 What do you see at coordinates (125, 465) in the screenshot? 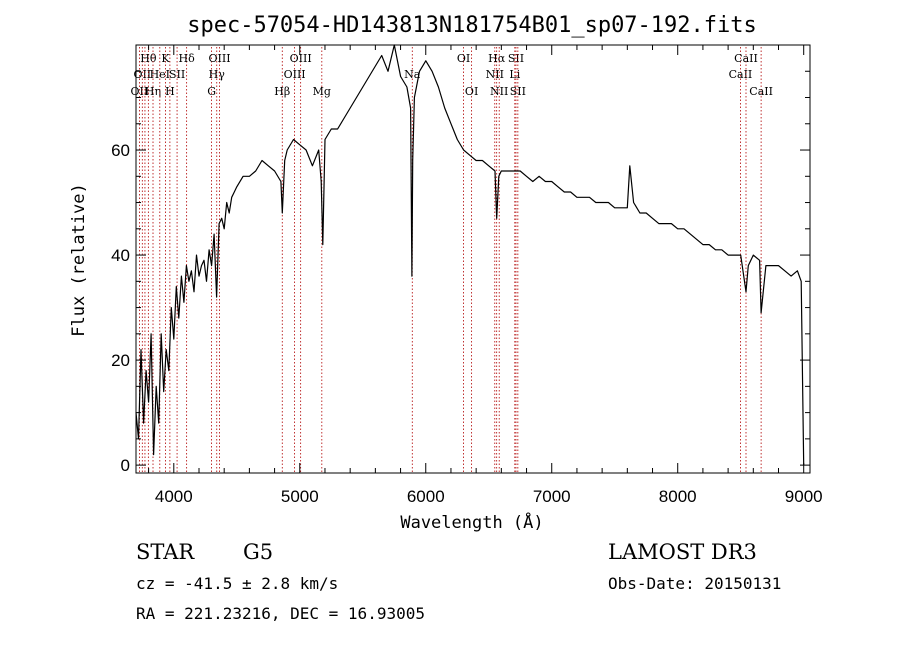
I see `y-tick-label: 0` at bounding box center [125, 465].